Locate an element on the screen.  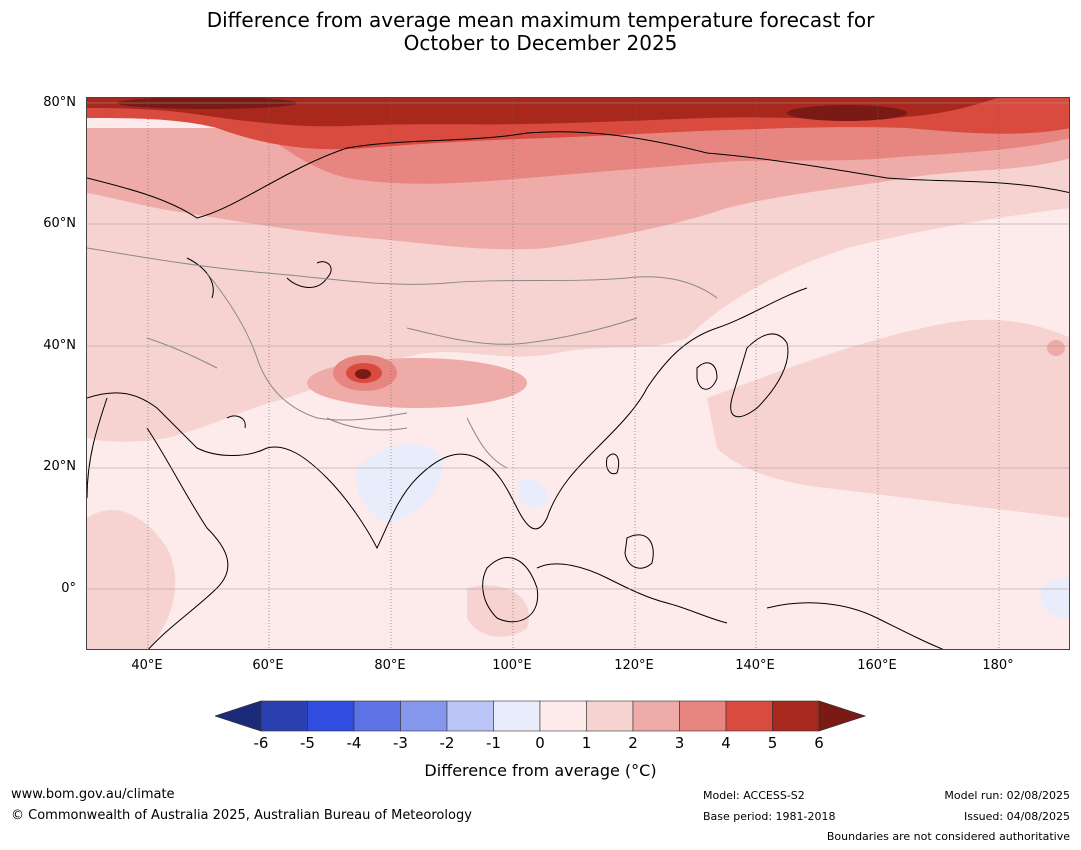
lon-label-140e: 140°E is located at coordinates (755, 665).